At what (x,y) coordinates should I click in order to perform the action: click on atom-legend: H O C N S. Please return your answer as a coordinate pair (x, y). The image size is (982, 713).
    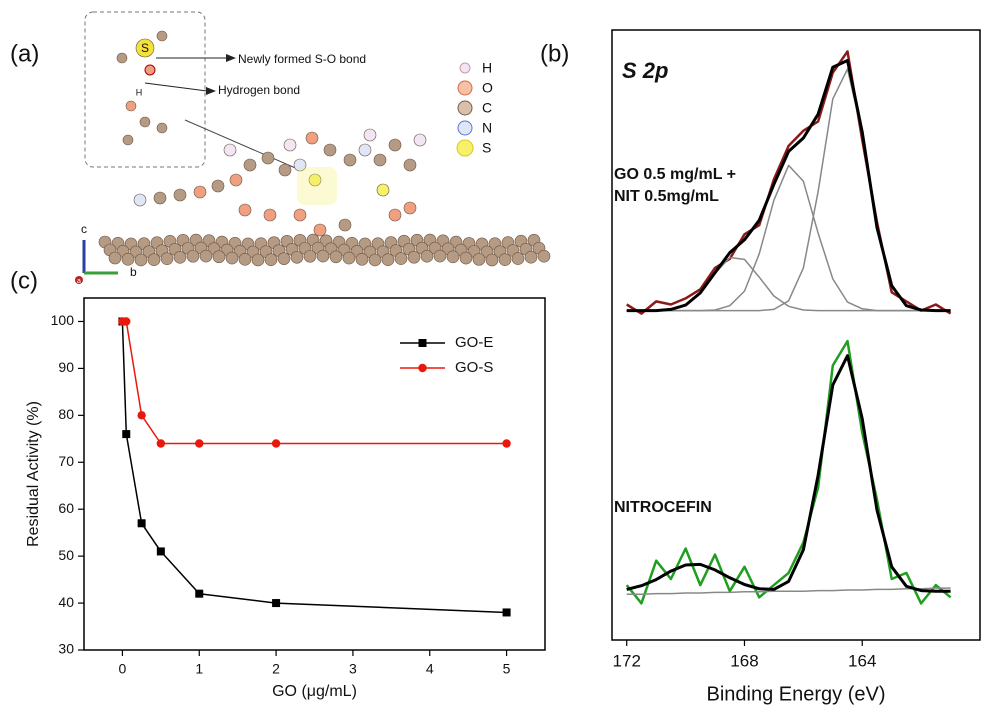
    Looking at the image, I should click on (474, 108).